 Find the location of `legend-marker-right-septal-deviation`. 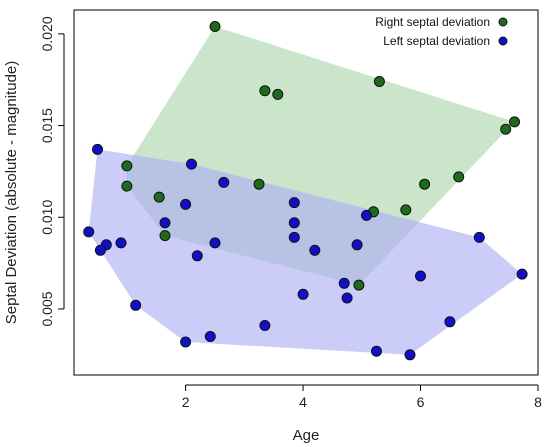

legend-marker-right-septal-deviation is located at coordinates (503, 22).